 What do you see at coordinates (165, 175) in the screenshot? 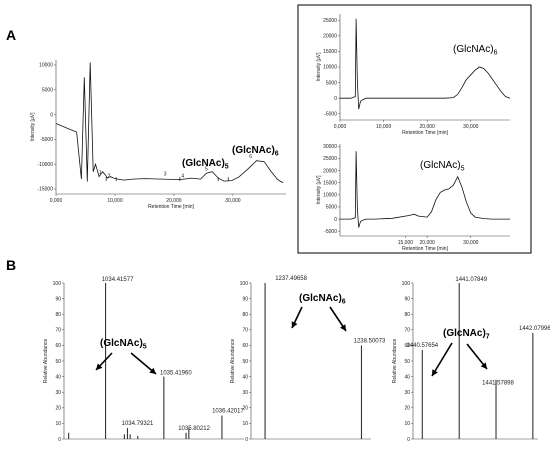
I see `peak-marker-label: 3` at bounding box center [165, 175].